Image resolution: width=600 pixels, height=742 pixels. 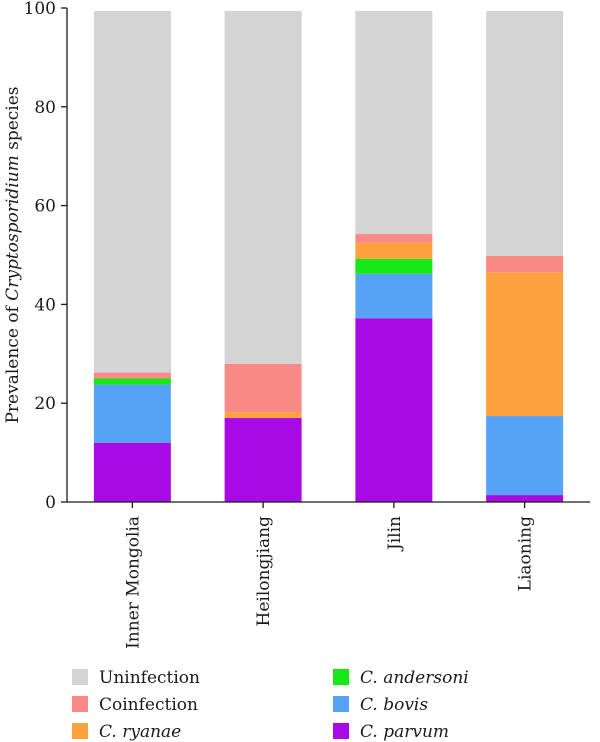 What do you see at coordinates (341, 704) in the screenshot?
I see `legend-swatch-c-bovis` at bounding box center [341, 704].